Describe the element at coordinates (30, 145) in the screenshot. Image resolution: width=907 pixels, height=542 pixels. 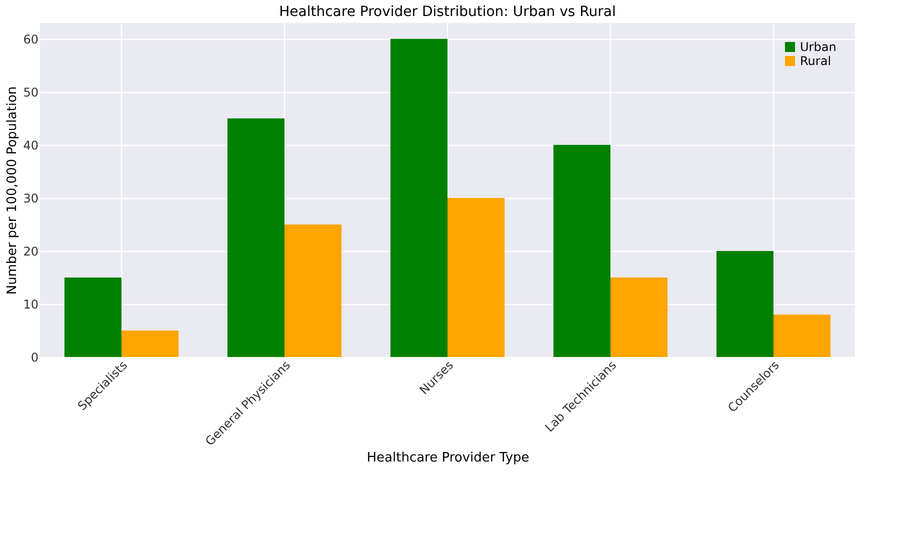
I see `y-tick-label: 40` at that location.